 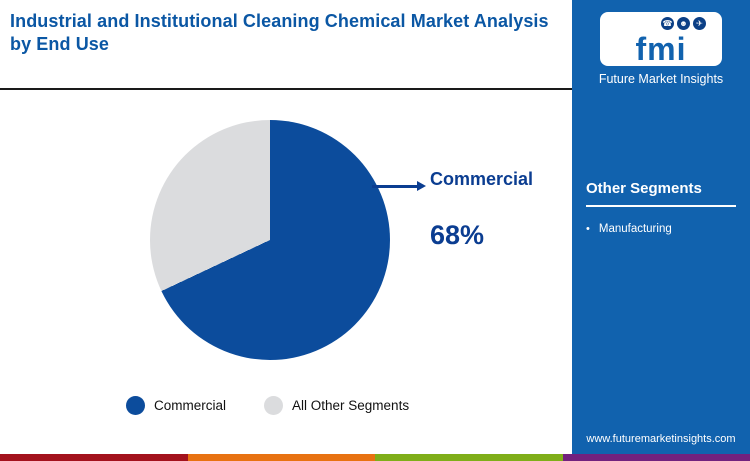 I want to click on arrow-line, so click(x=395, y=186).